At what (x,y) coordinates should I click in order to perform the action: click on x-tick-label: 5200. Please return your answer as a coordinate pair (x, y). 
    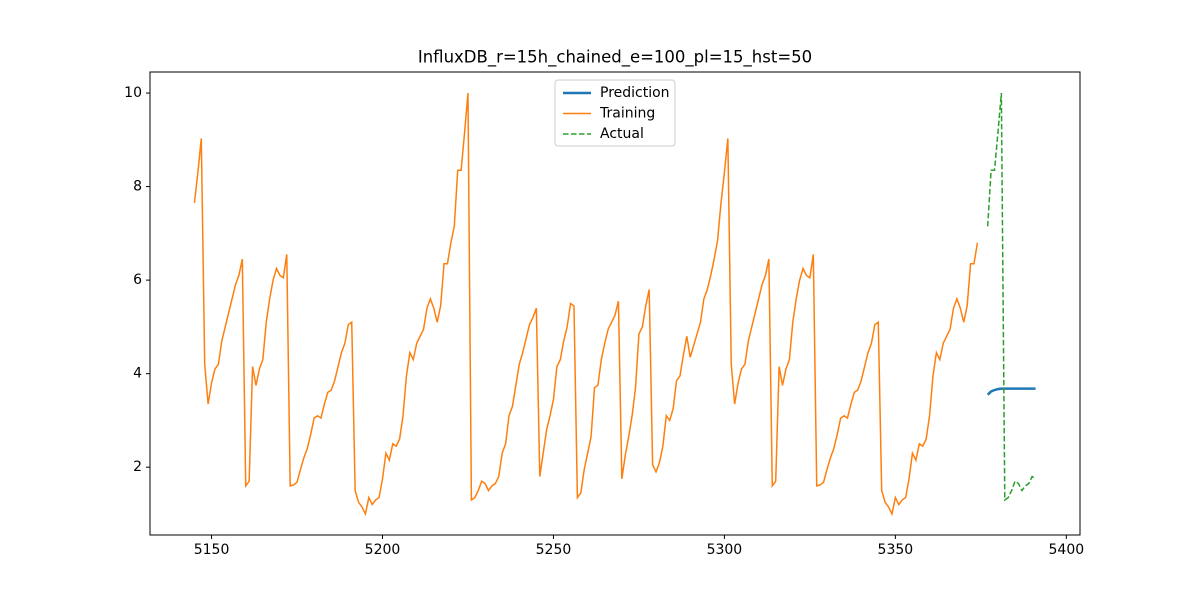
    Looking at the image, I should click on (383, 550).